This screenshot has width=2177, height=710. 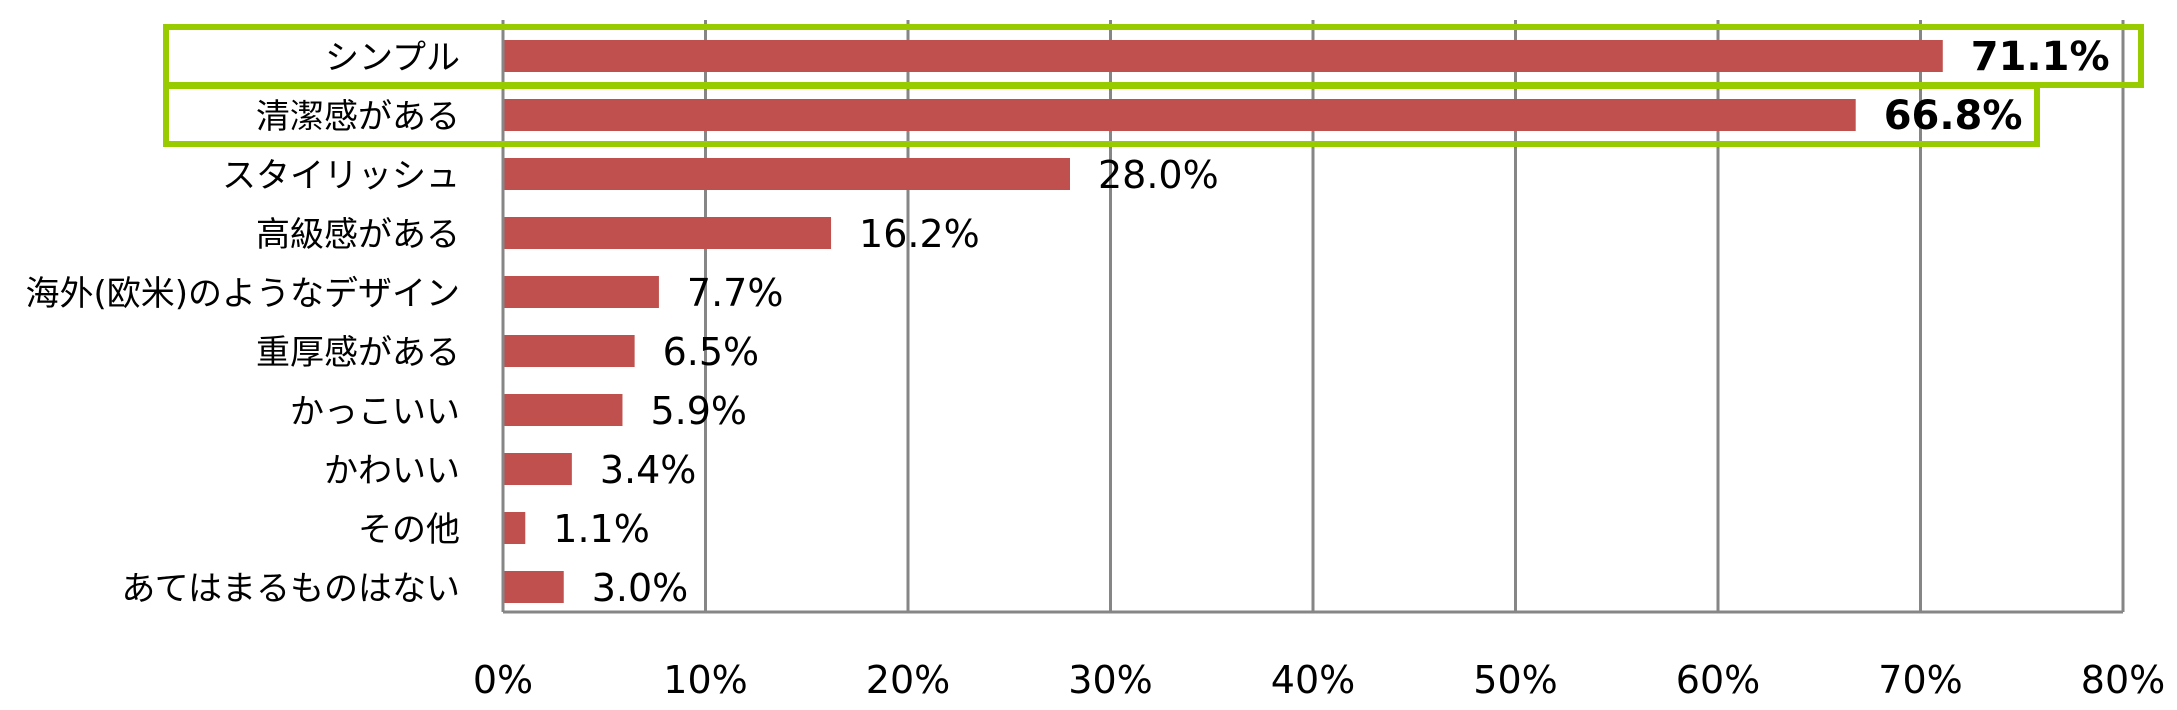 What do you see at coordinates (375, 412) in the screenshot?
I see `category-label: かっこいい` at bounding box center [375, 412].